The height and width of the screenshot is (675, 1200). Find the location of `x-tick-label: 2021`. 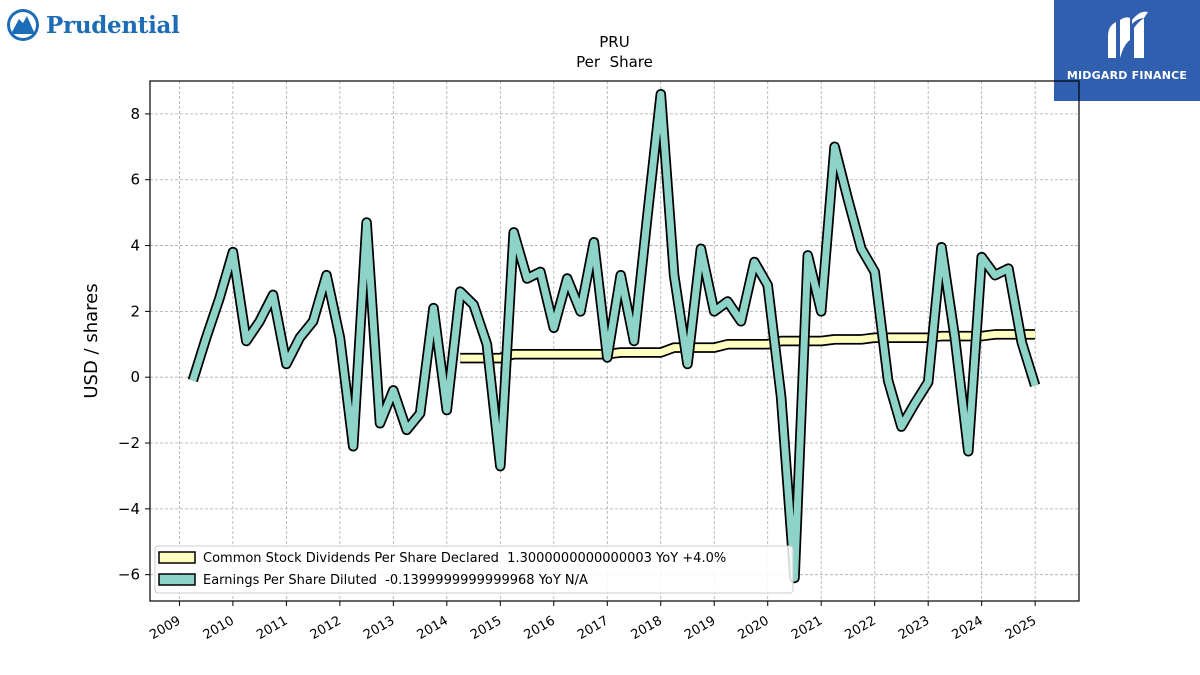

x-tick-label: 2021 is located at coordinates (807, 628).